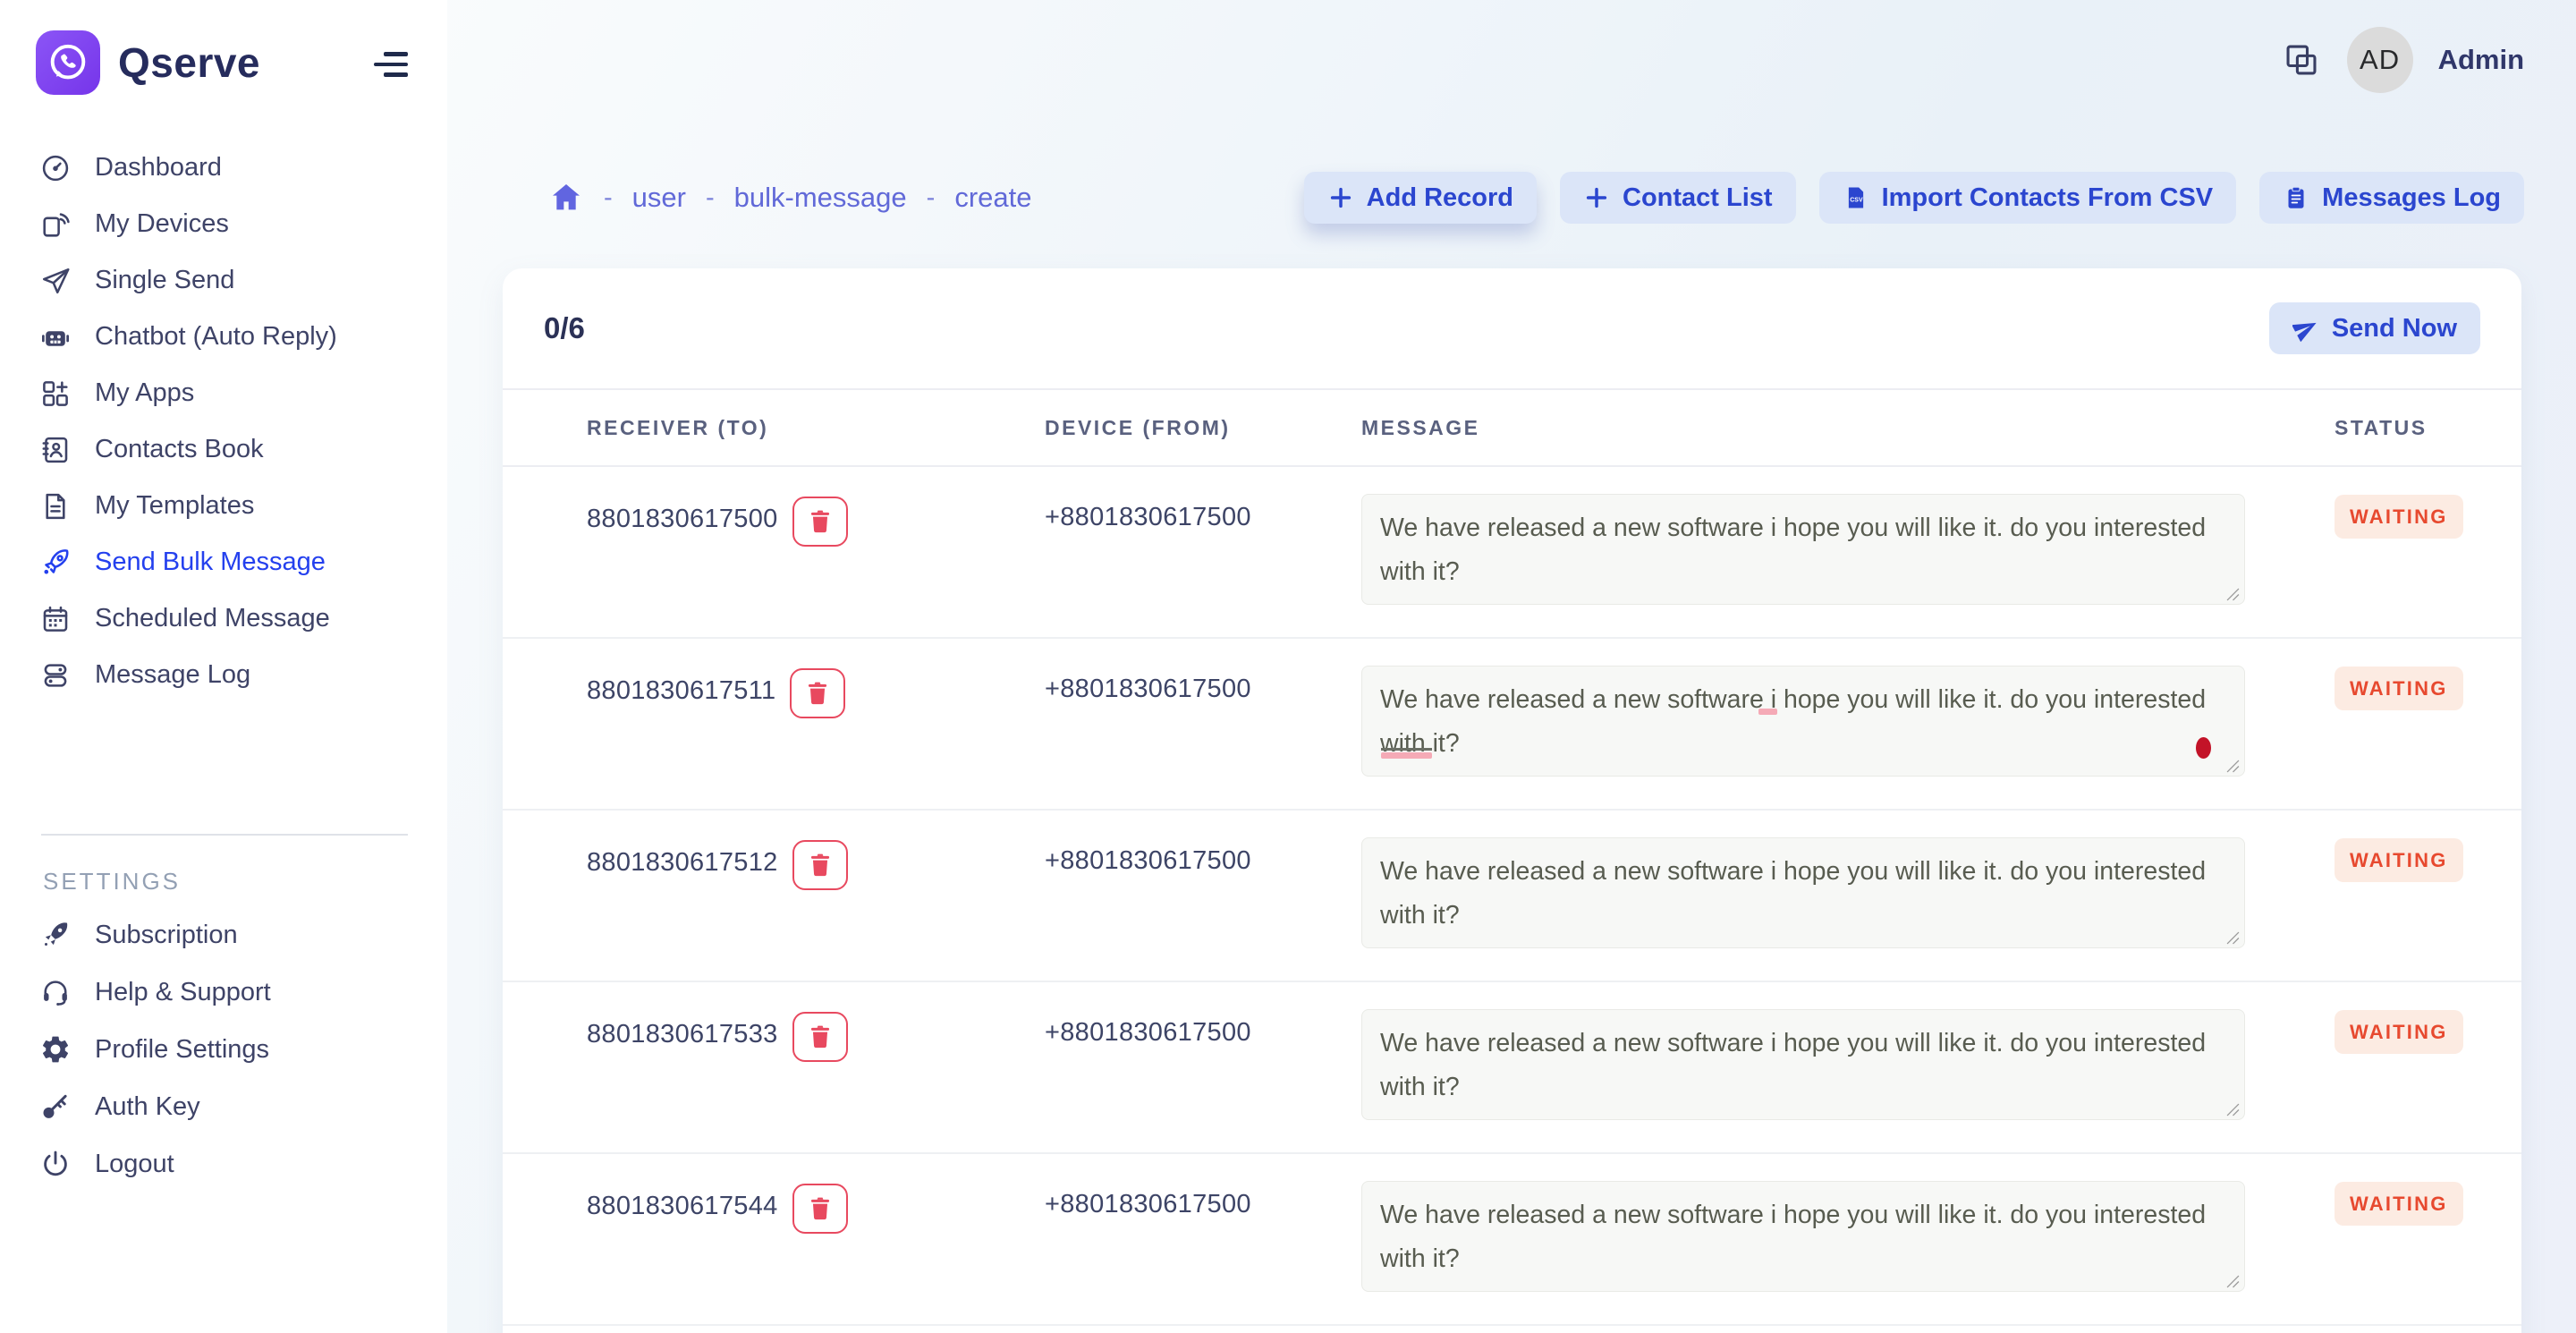 The image size is (2576, 1333). I want to click on brand-row: Qserve, so click(223, 47).